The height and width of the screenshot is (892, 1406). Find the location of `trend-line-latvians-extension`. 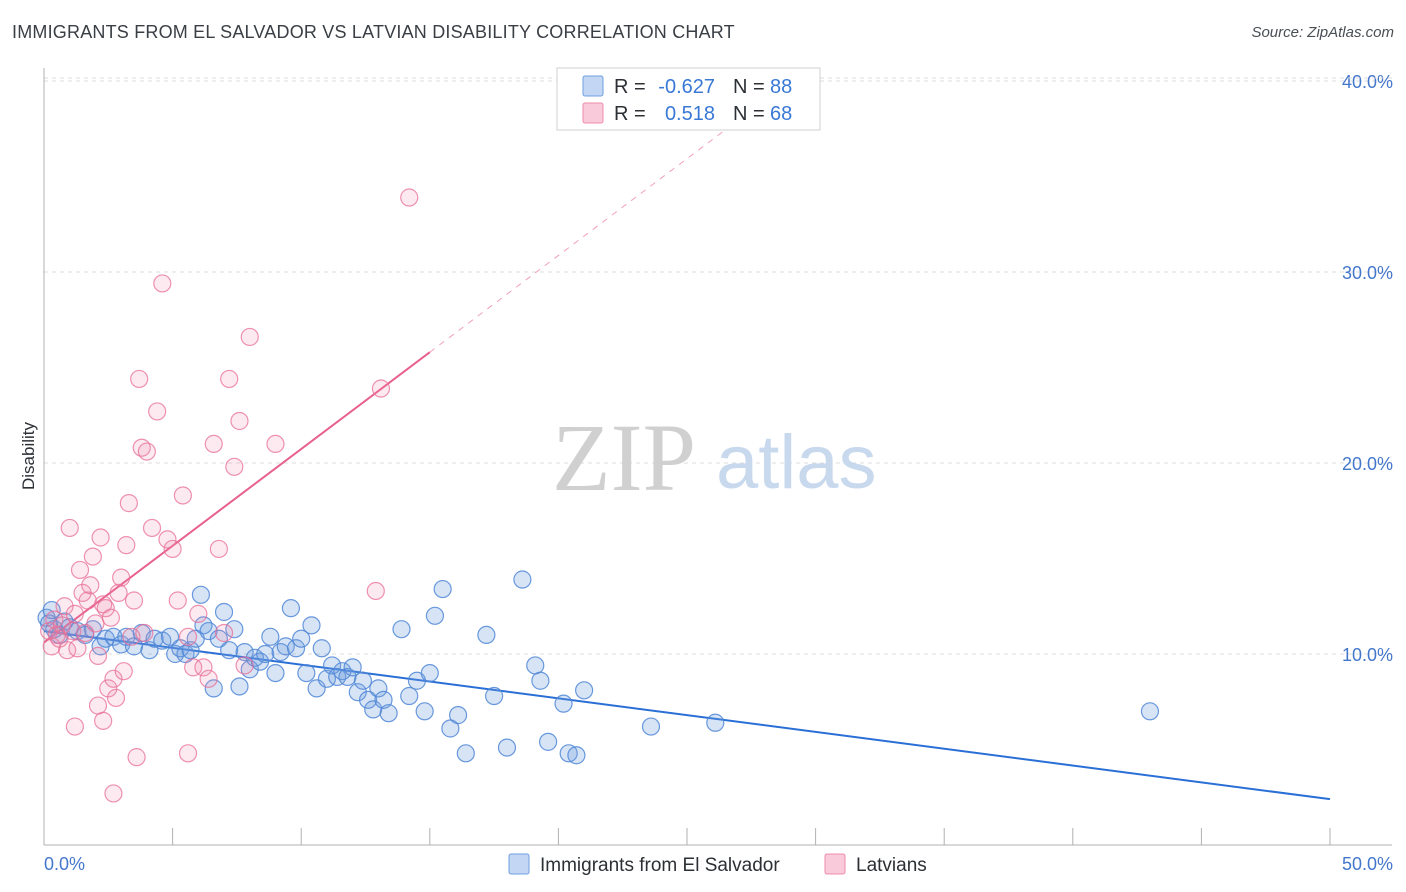

trend-line-latvians-extension is located at coordinates (599, 224).